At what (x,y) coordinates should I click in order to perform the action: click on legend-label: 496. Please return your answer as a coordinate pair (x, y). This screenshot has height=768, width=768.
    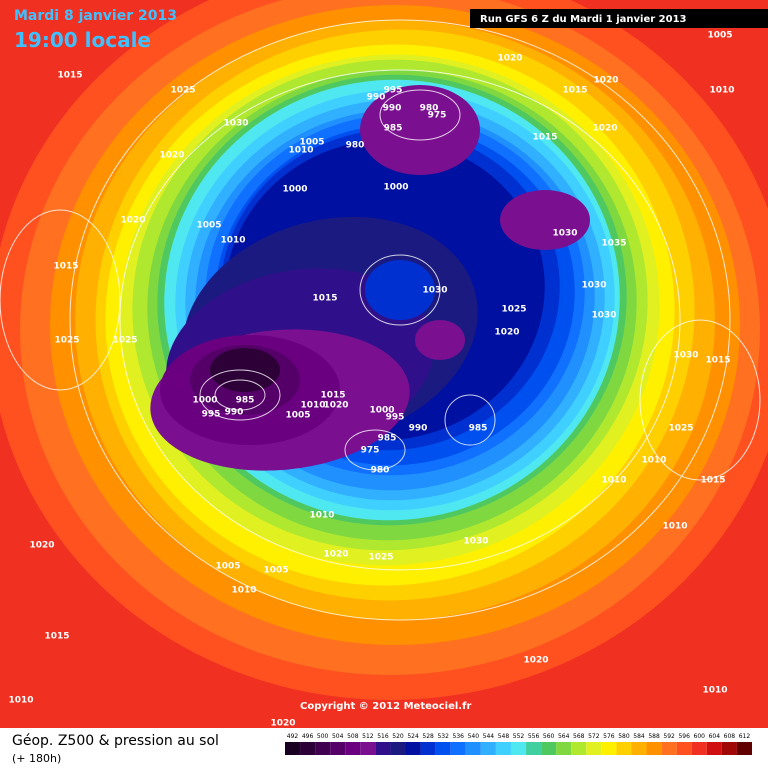
    Looking at the image, I should click on (308, 736).